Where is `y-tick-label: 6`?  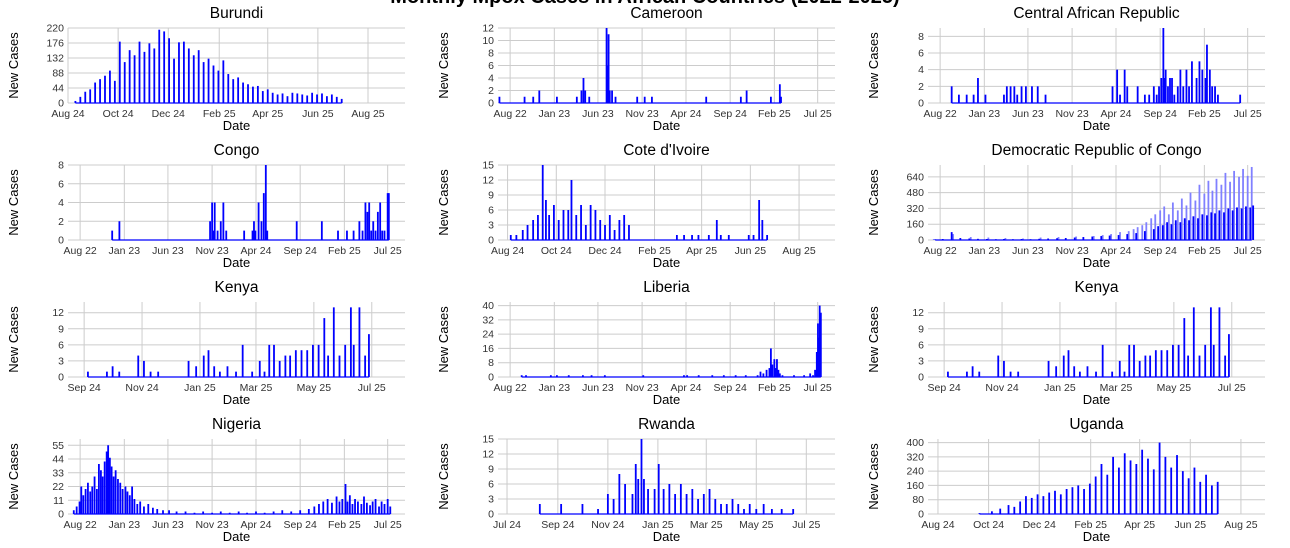
y-tick-label: 6 is located at coordinates (921, 54).